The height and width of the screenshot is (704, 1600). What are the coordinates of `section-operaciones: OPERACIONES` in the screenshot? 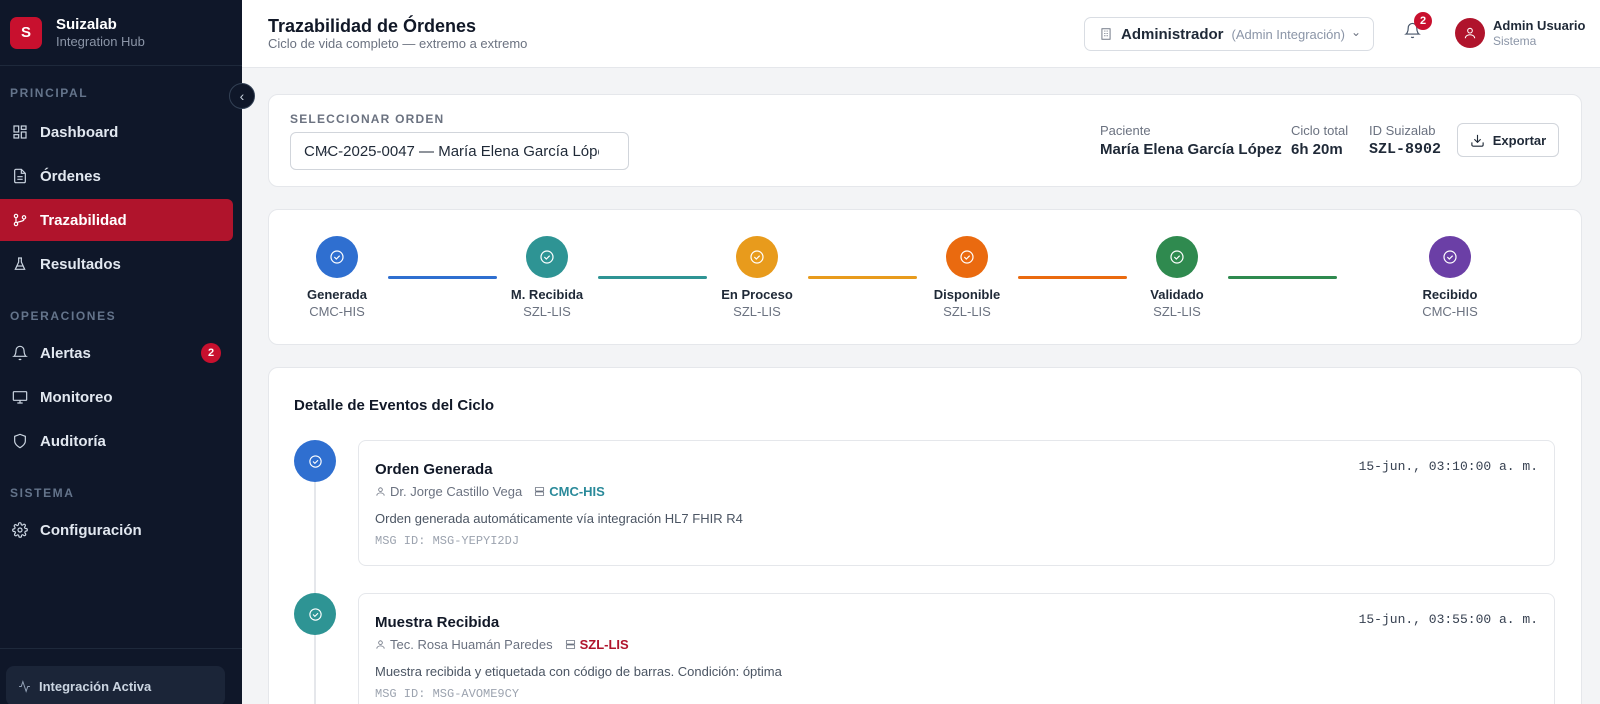 It's located at (63, 316).